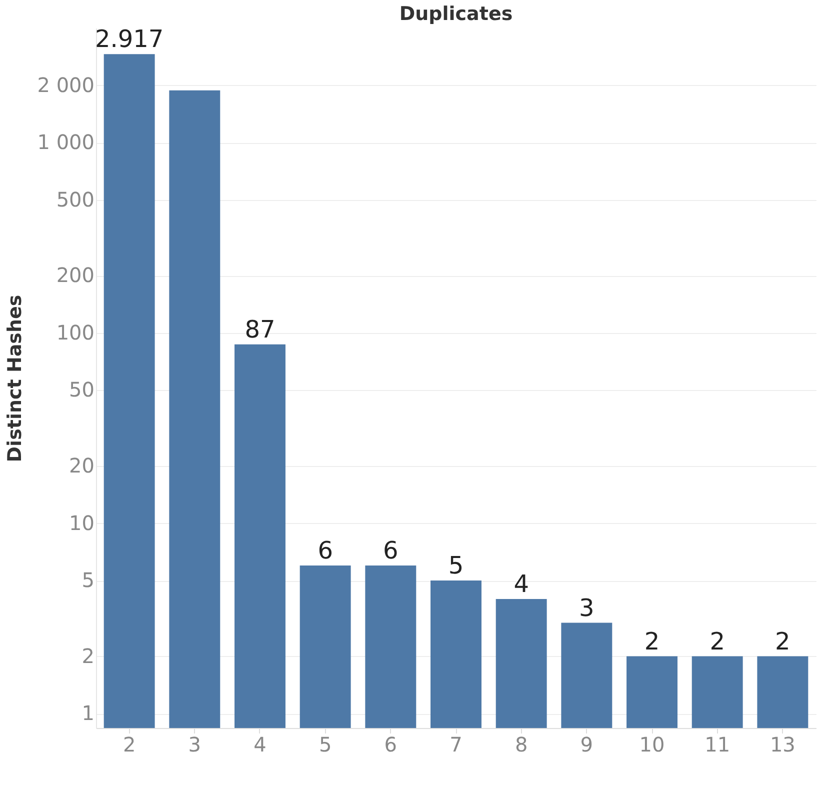 The height and width of the screenshot is (789, 839). Describe the element at coordinates (325, 744) in the screenshot. I see `x-tick-label: 5` at that location.